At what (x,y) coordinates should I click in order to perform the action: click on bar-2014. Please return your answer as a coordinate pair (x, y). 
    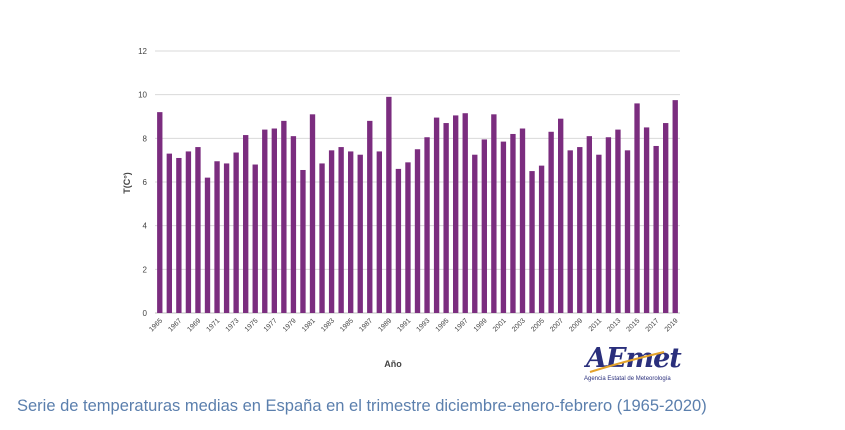
    Looking at the image, I should click on (627, 231).